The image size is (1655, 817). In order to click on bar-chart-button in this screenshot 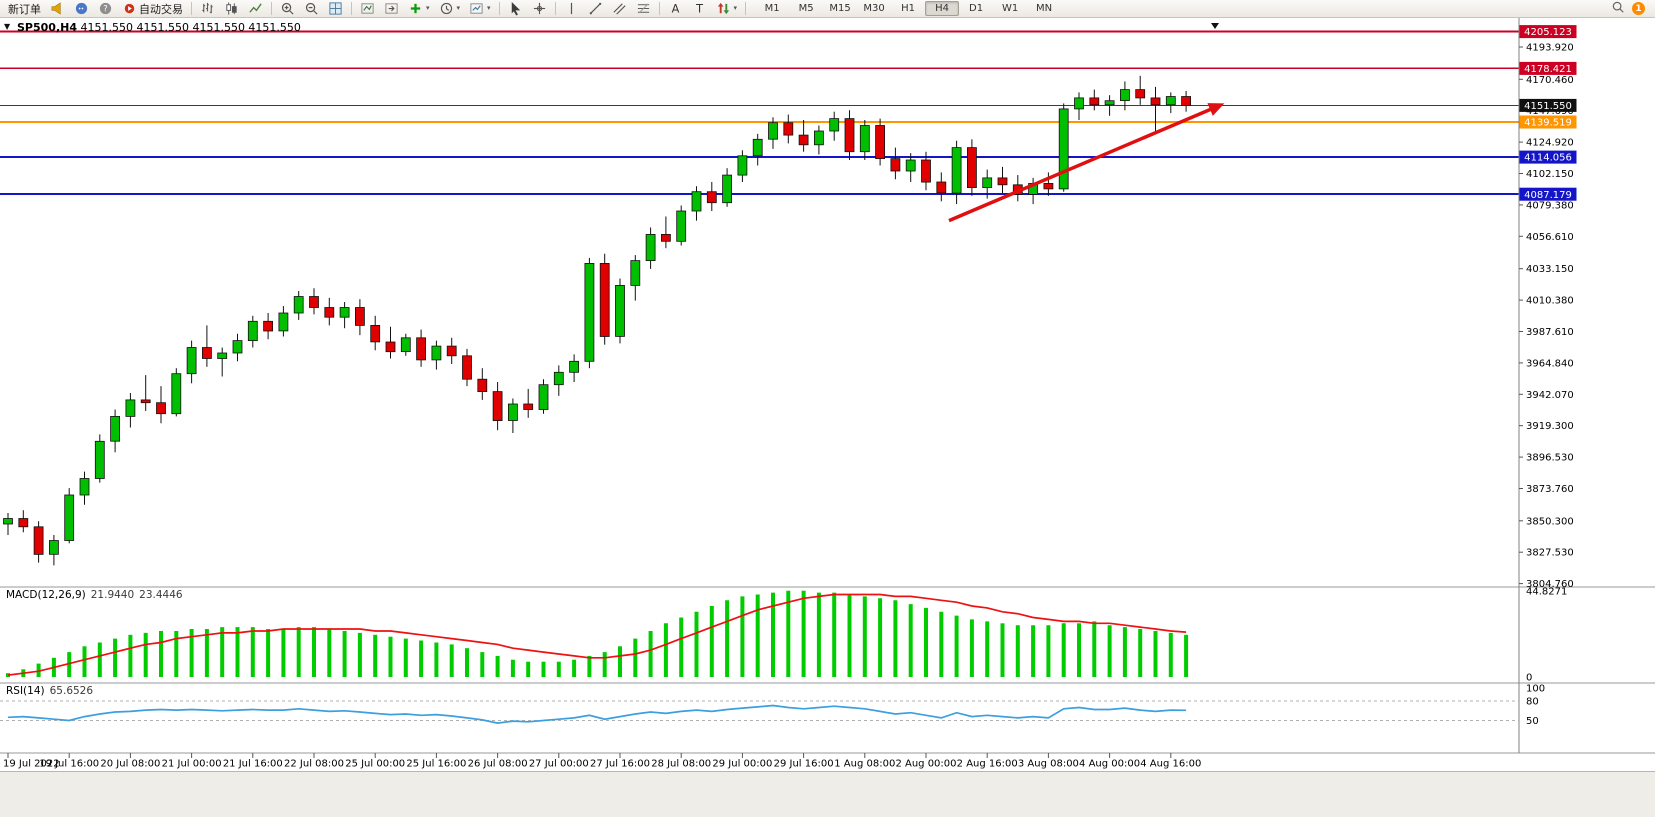, I will do `click(207, 9)`.